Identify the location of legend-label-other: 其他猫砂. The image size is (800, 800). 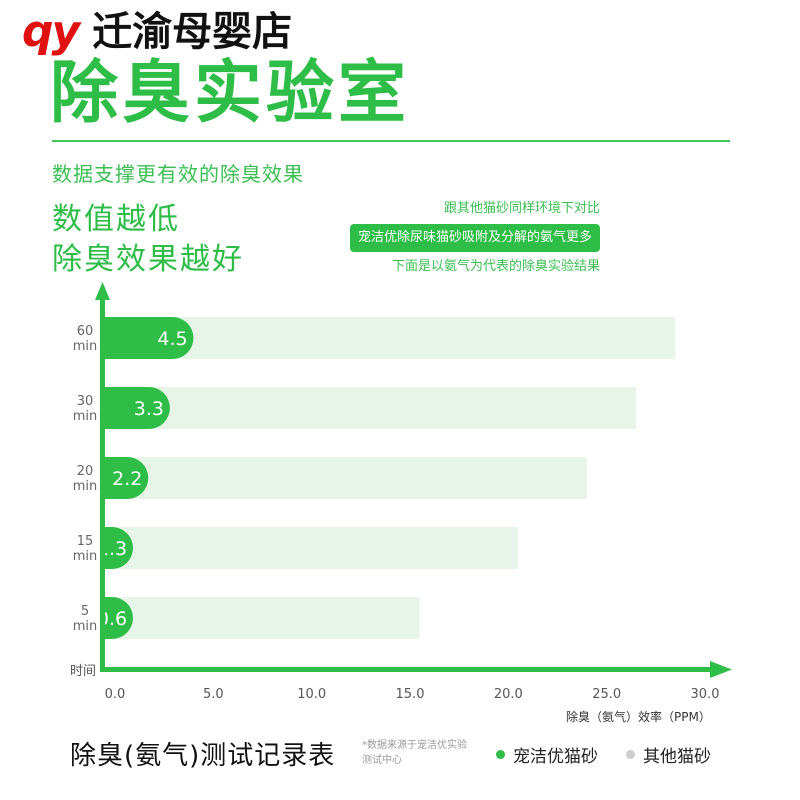
(677, 757).